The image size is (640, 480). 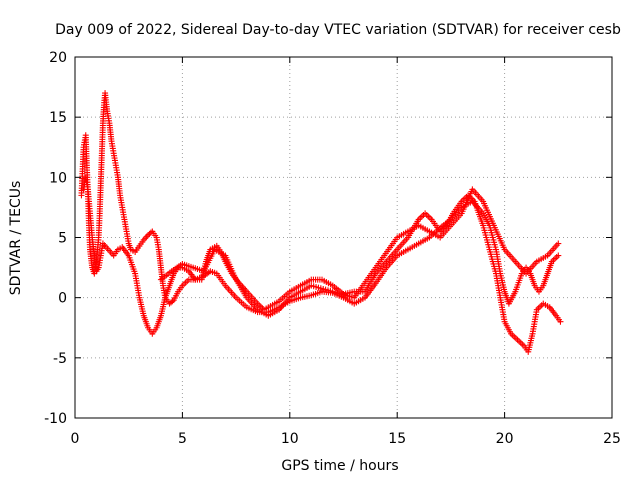 I want to click on y-tick-label: 15, so click(x=58, y=118).